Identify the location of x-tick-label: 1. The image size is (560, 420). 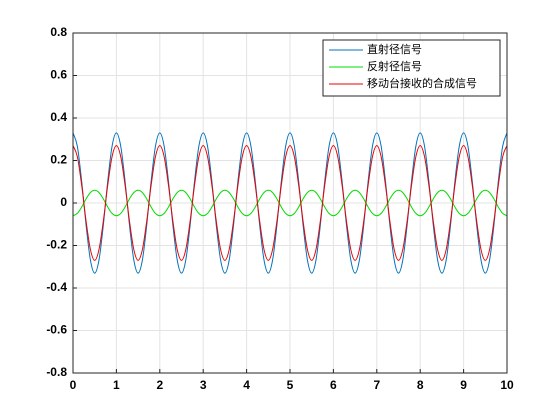
(116, 385).